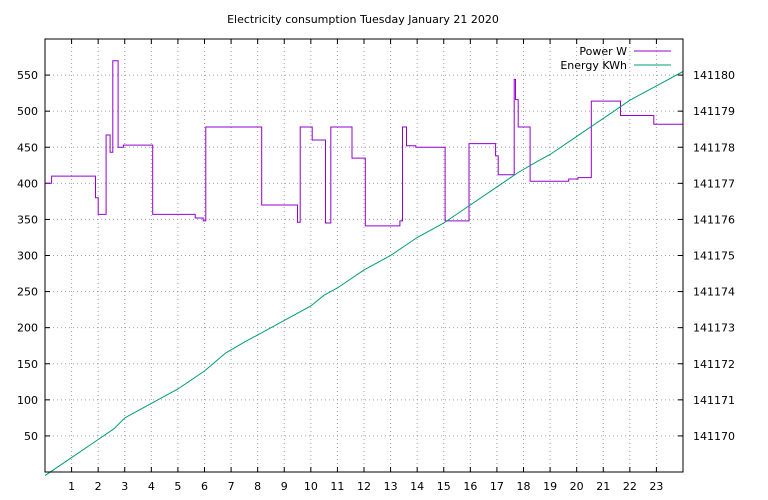 The image size is (768, 500). What do you see at coordinates (391, 486) in the screenshot?
I see `x-tick-label: 13` at bounding box center [391, 486].